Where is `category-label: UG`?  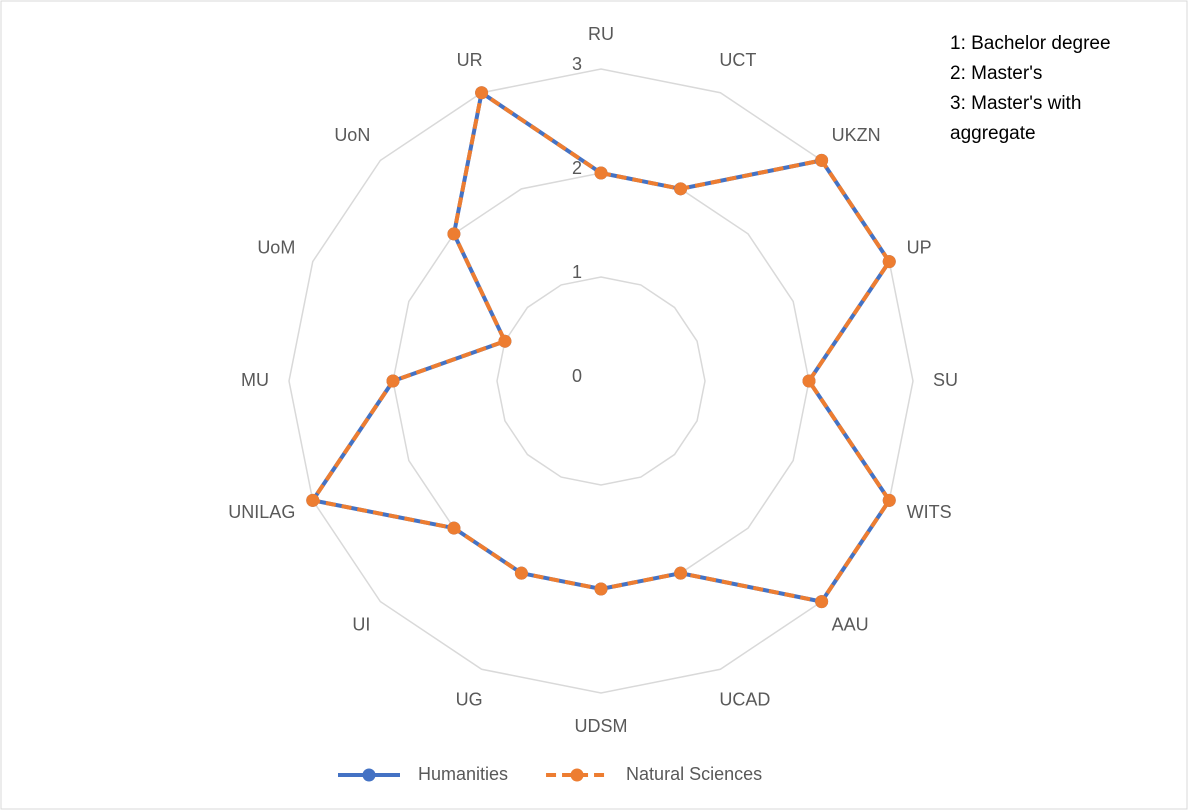 category-label: UG is located at coordinates (469, 699).